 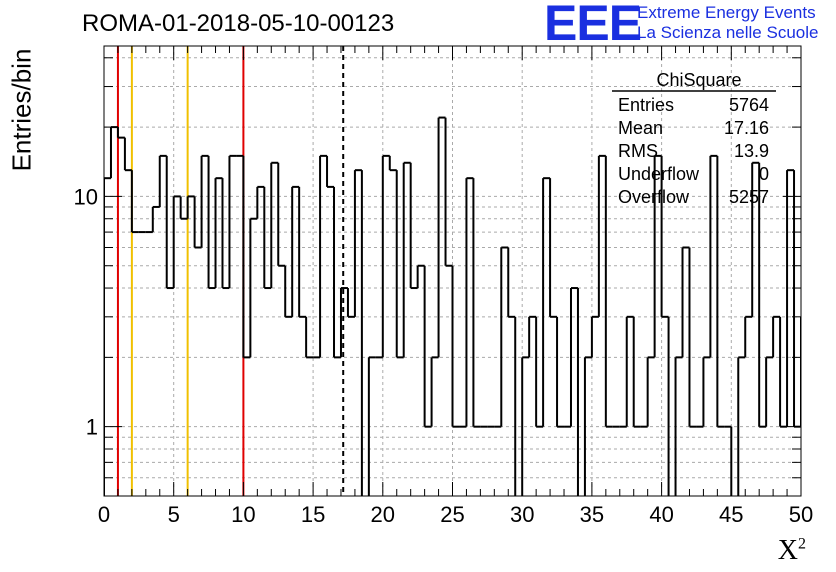 What do you see at coordinates (522, 514) in the screenshot?
I see `x-tick-label: 30` at bounding box center [522, 514].